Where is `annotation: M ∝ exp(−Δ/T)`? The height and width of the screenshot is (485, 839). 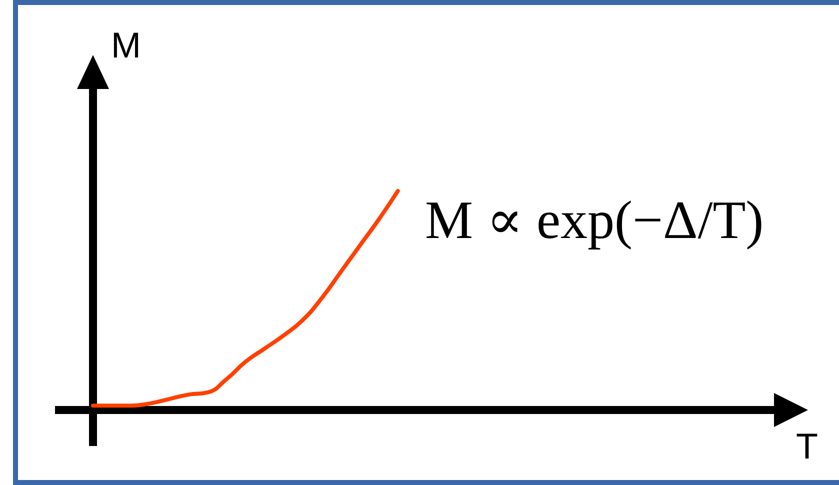
annotation: M ∝ exp(−Δ/T) is located at coordinates (594, 220).